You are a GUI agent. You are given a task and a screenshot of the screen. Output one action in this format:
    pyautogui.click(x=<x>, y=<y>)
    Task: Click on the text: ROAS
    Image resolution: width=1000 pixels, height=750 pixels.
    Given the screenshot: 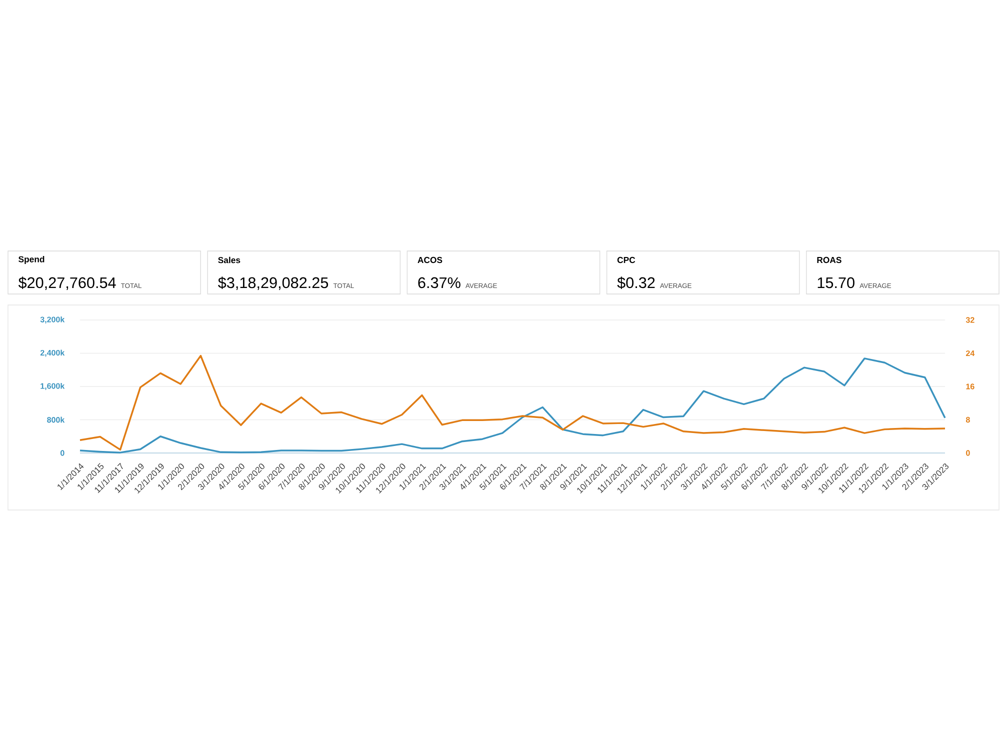 What is the action you would take?
    pyautogui.click(x=829, y=260)
    